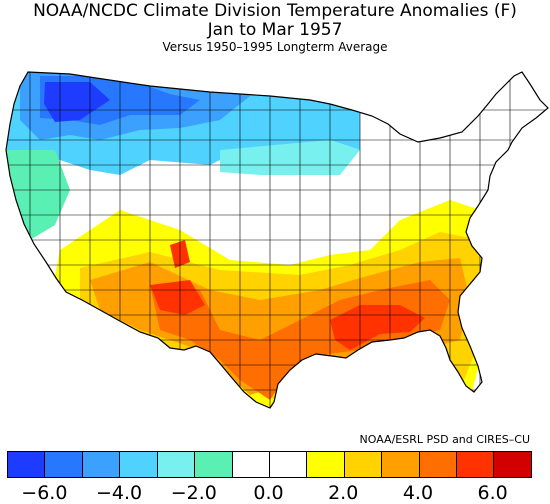 Image resolution: width=550 pixels, height=504 pixels. I want to click on color-legend, so click(269, 464).